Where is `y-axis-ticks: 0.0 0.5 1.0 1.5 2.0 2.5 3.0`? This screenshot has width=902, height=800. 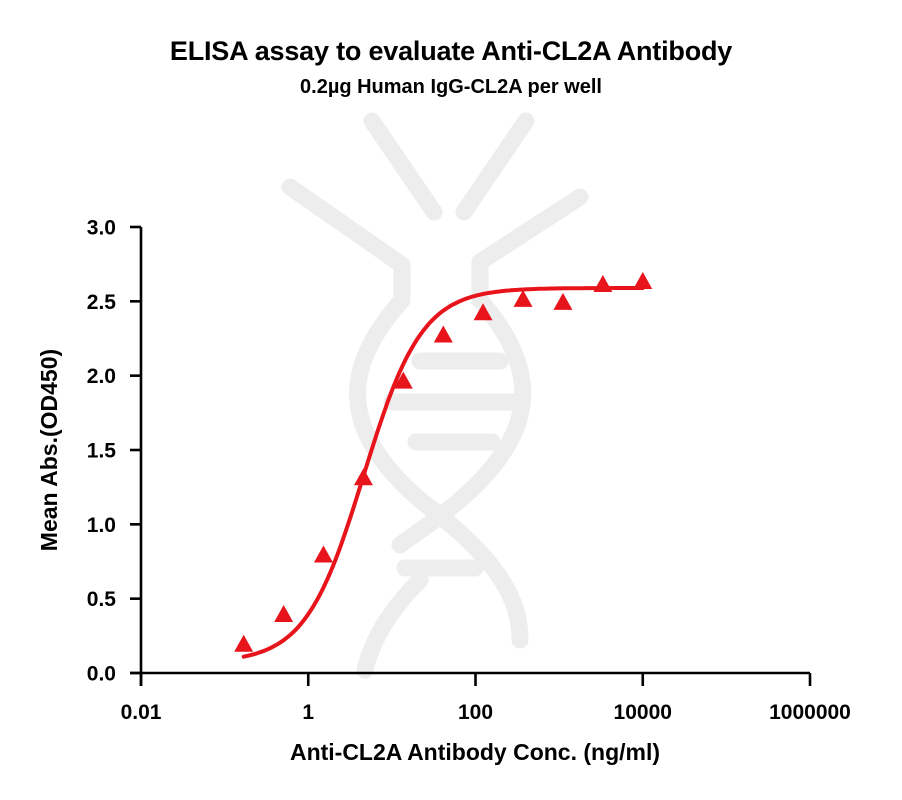
y-axis-ticks: 0.0 0.5 1.0 1.5 2.0 2.5 3.0 is located at coordinates (114, 451).